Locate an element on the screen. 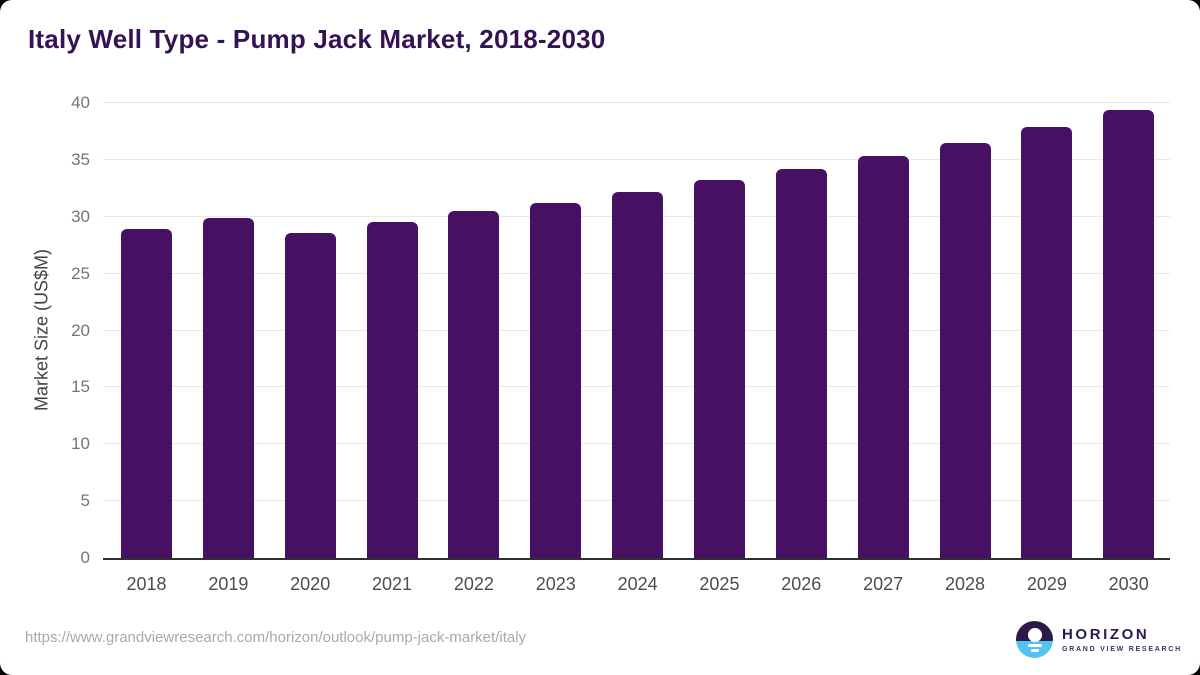  y-tick-label: 35 is located at coordinates (80, 159).